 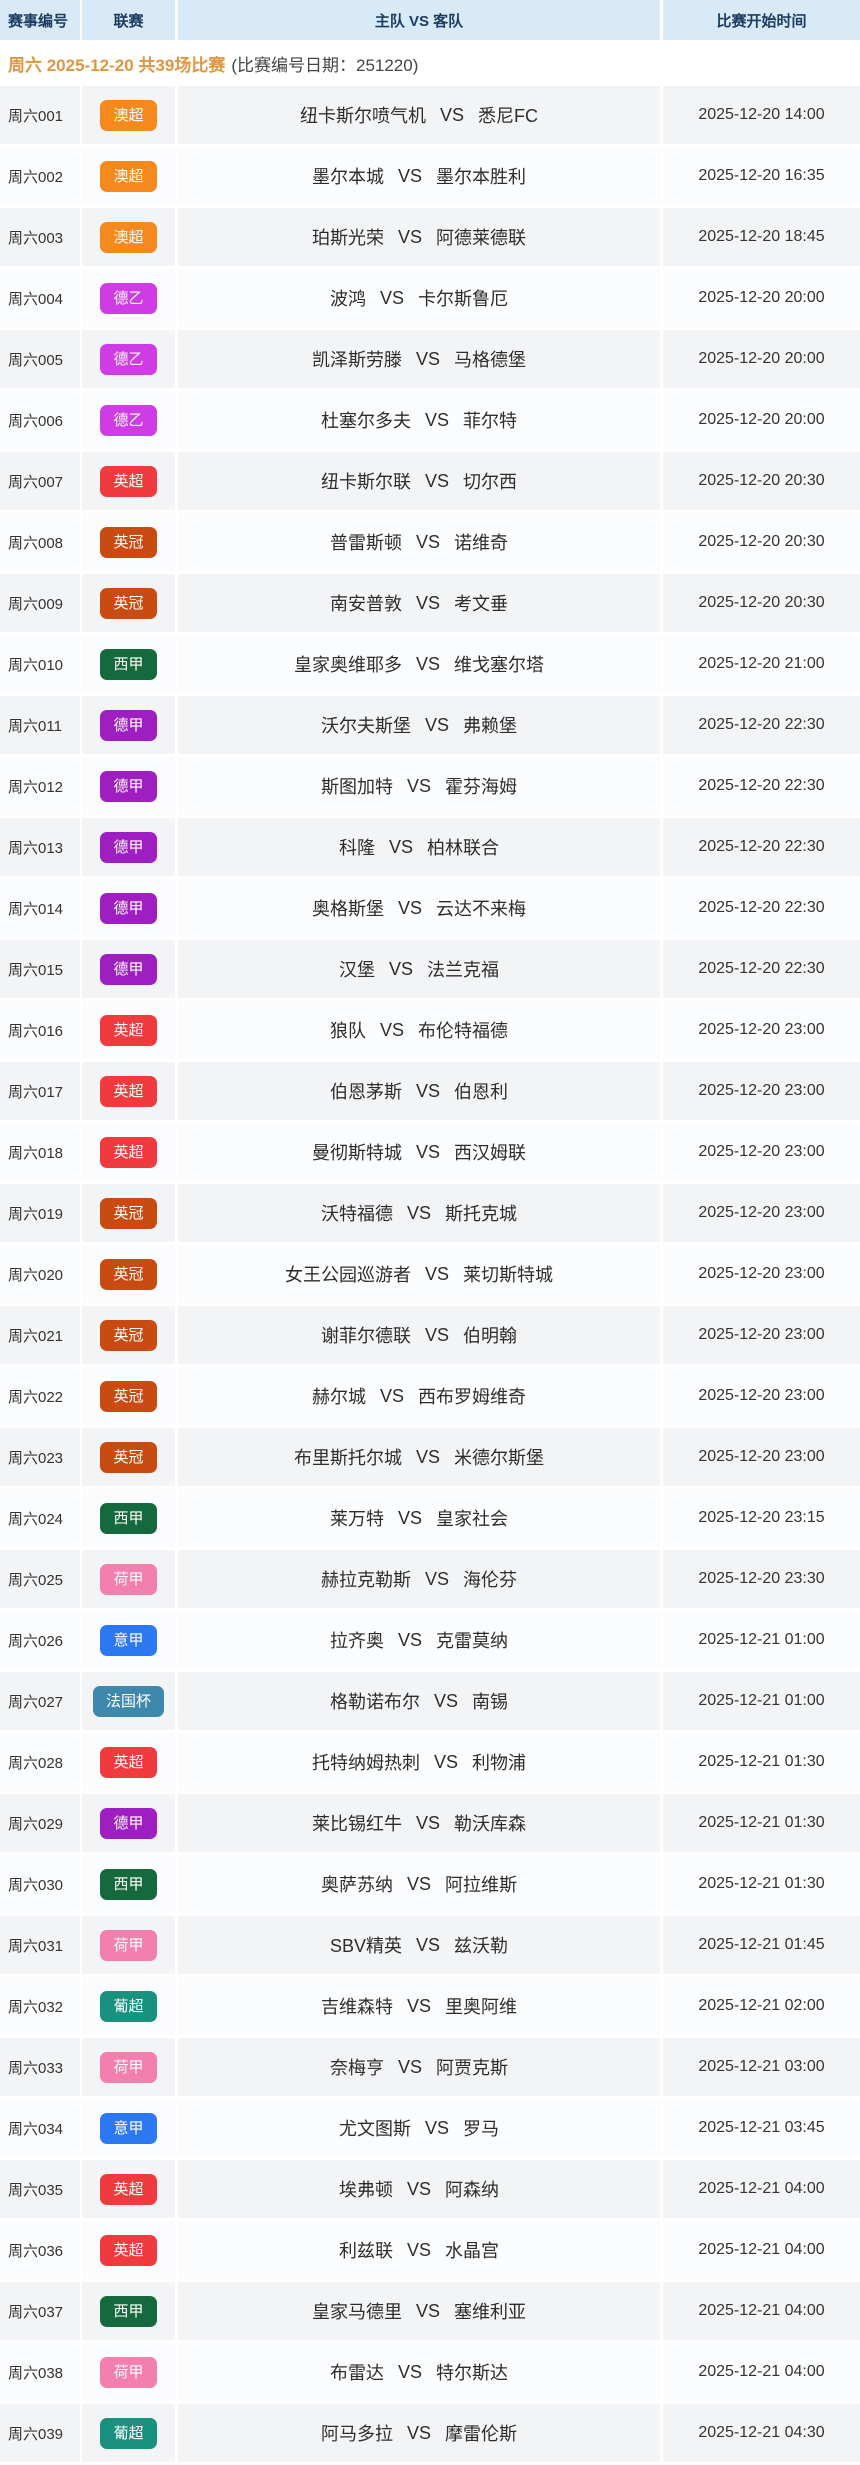 I want to click on home-team: 女王公园巡游者, so click(x=347, y=1275).